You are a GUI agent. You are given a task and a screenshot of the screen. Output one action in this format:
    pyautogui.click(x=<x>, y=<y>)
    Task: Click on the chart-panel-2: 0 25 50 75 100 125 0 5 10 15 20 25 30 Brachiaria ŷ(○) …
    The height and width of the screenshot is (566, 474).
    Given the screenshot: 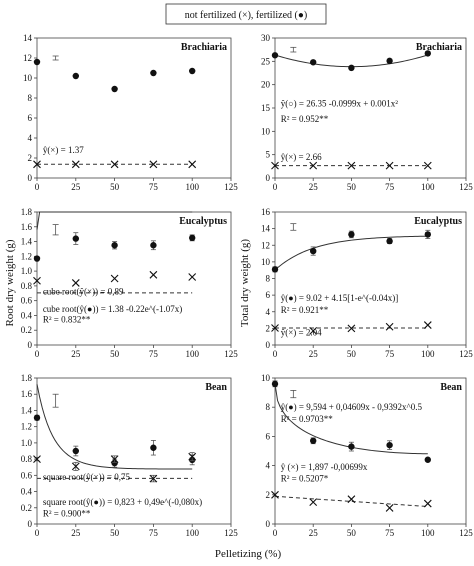 What is the action you would take?
    pyautogui.click(x=367, y=112)
    